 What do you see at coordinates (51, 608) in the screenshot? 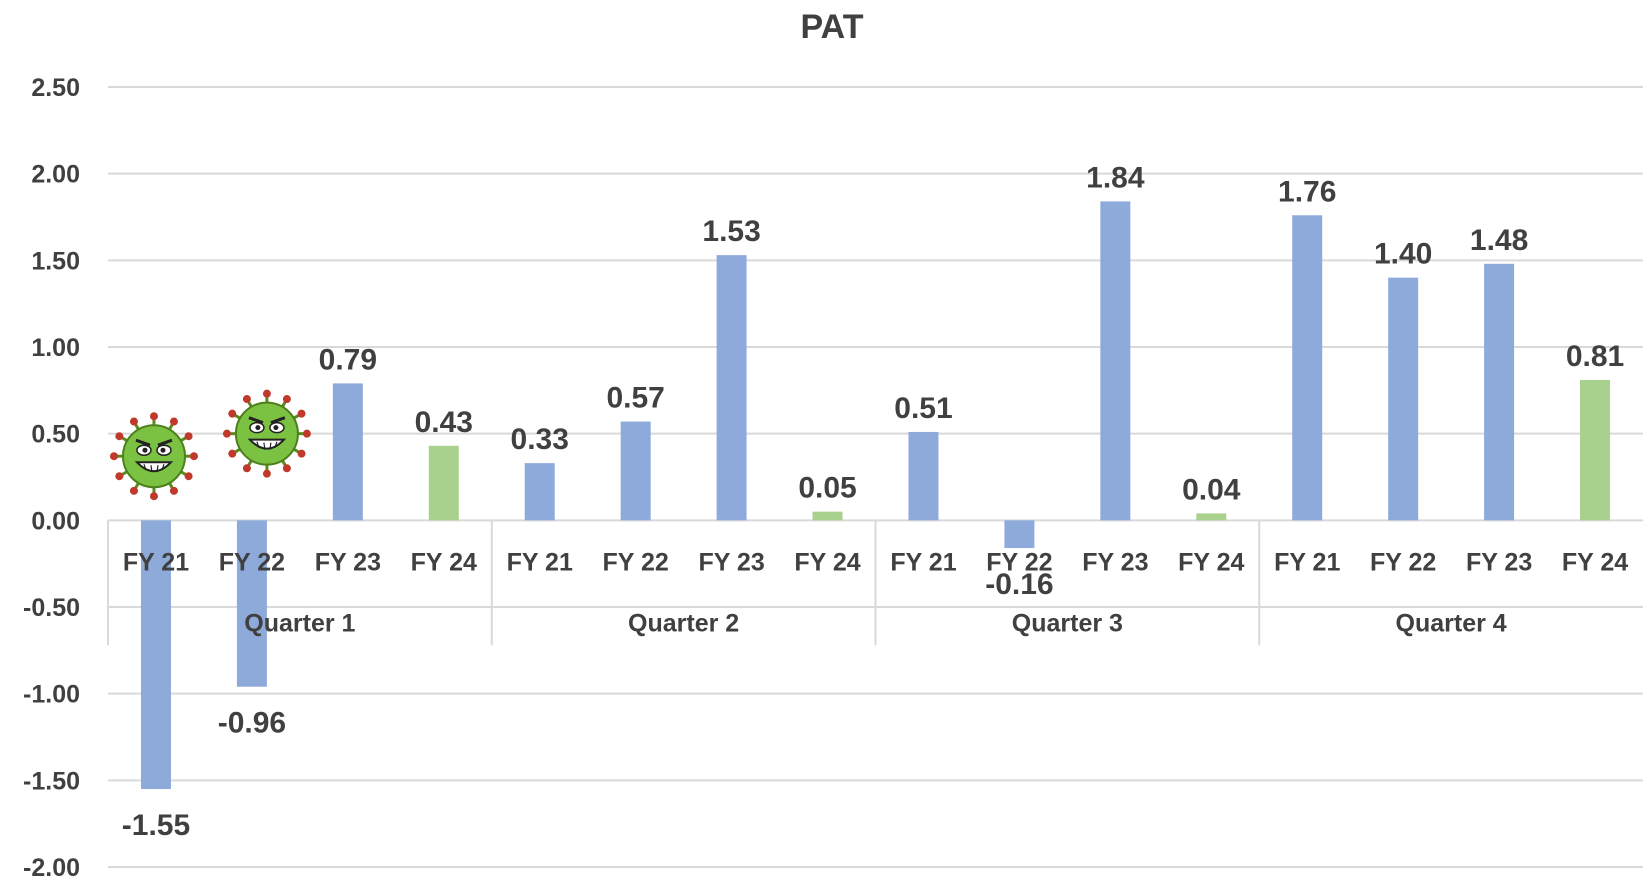
I see `y-tick-label: -0.50` at bounding box center [51, 608].